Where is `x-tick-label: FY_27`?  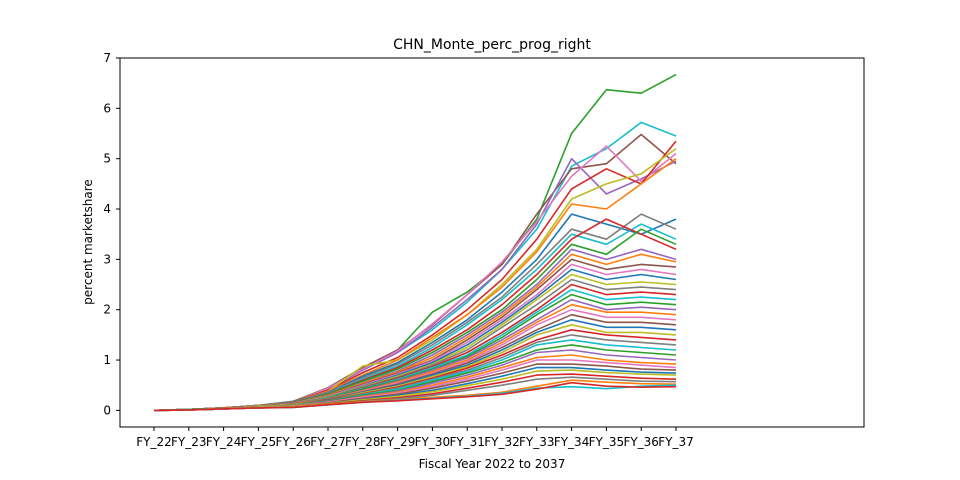 x-tick-label: FY_27 is located at coordinates (328, 442).